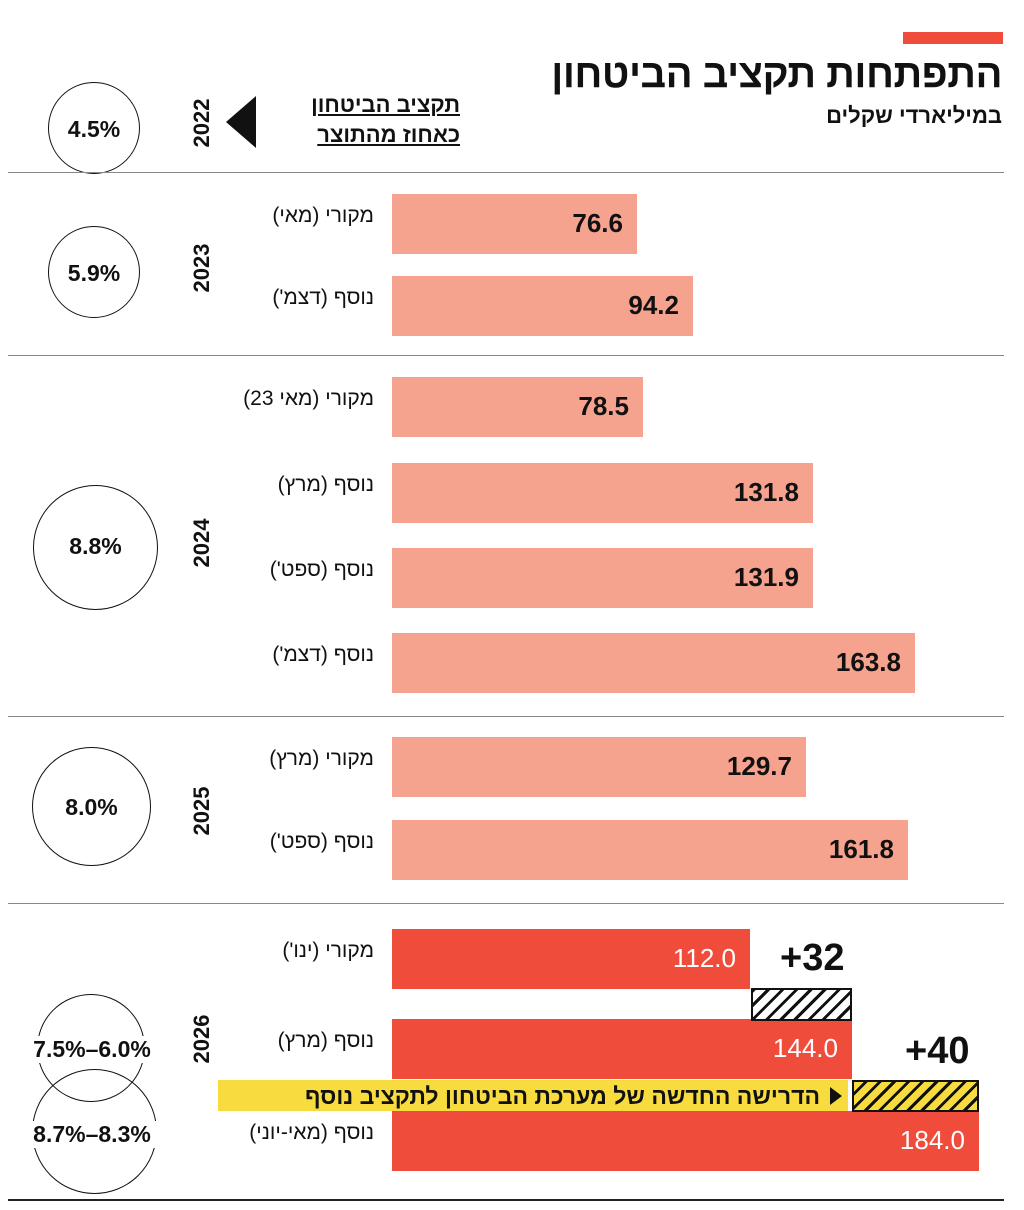  What do you see at coordinates (323, 215) in the screenshot?
I see `bar-category-label: מקורי (מאי)` at bounding box center [323, 215].